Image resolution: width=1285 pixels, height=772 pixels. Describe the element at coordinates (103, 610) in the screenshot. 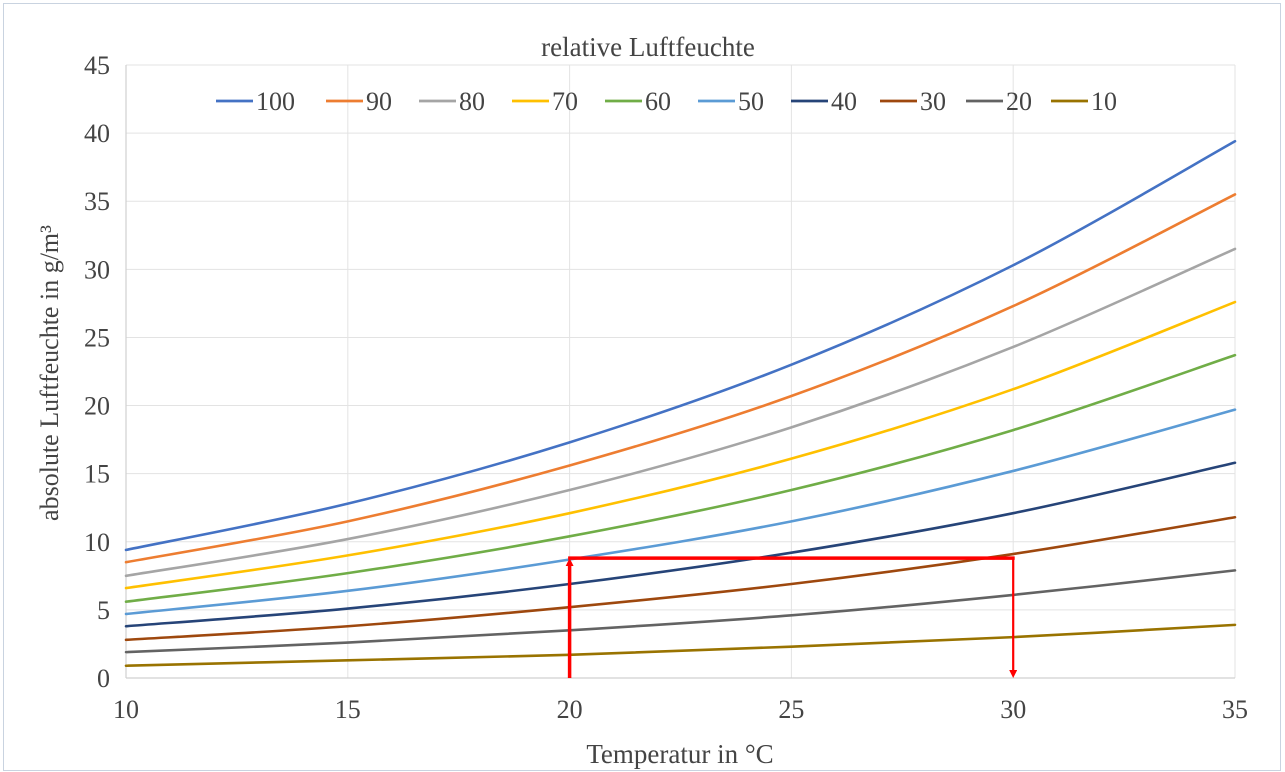

I see `y-tick-label: 5` at that location.